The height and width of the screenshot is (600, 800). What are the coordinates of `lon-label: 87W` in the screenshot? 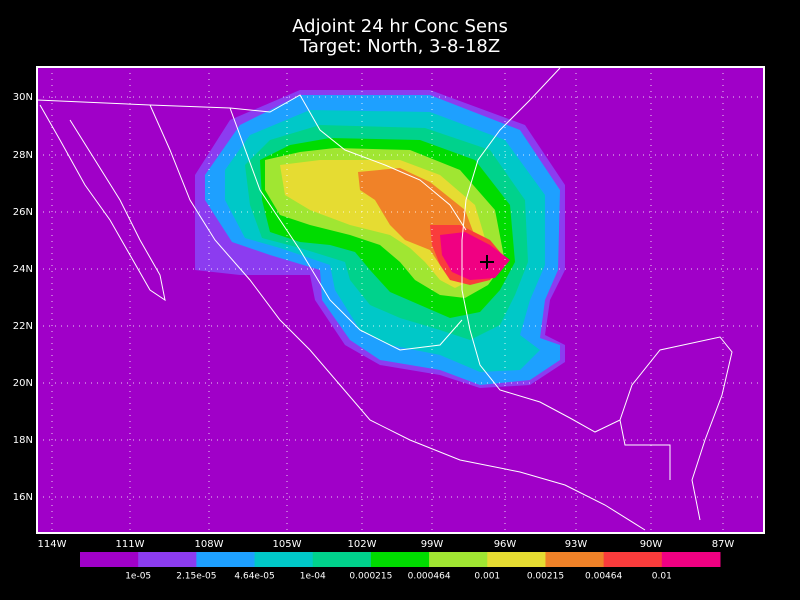 It's located at (723, 544).